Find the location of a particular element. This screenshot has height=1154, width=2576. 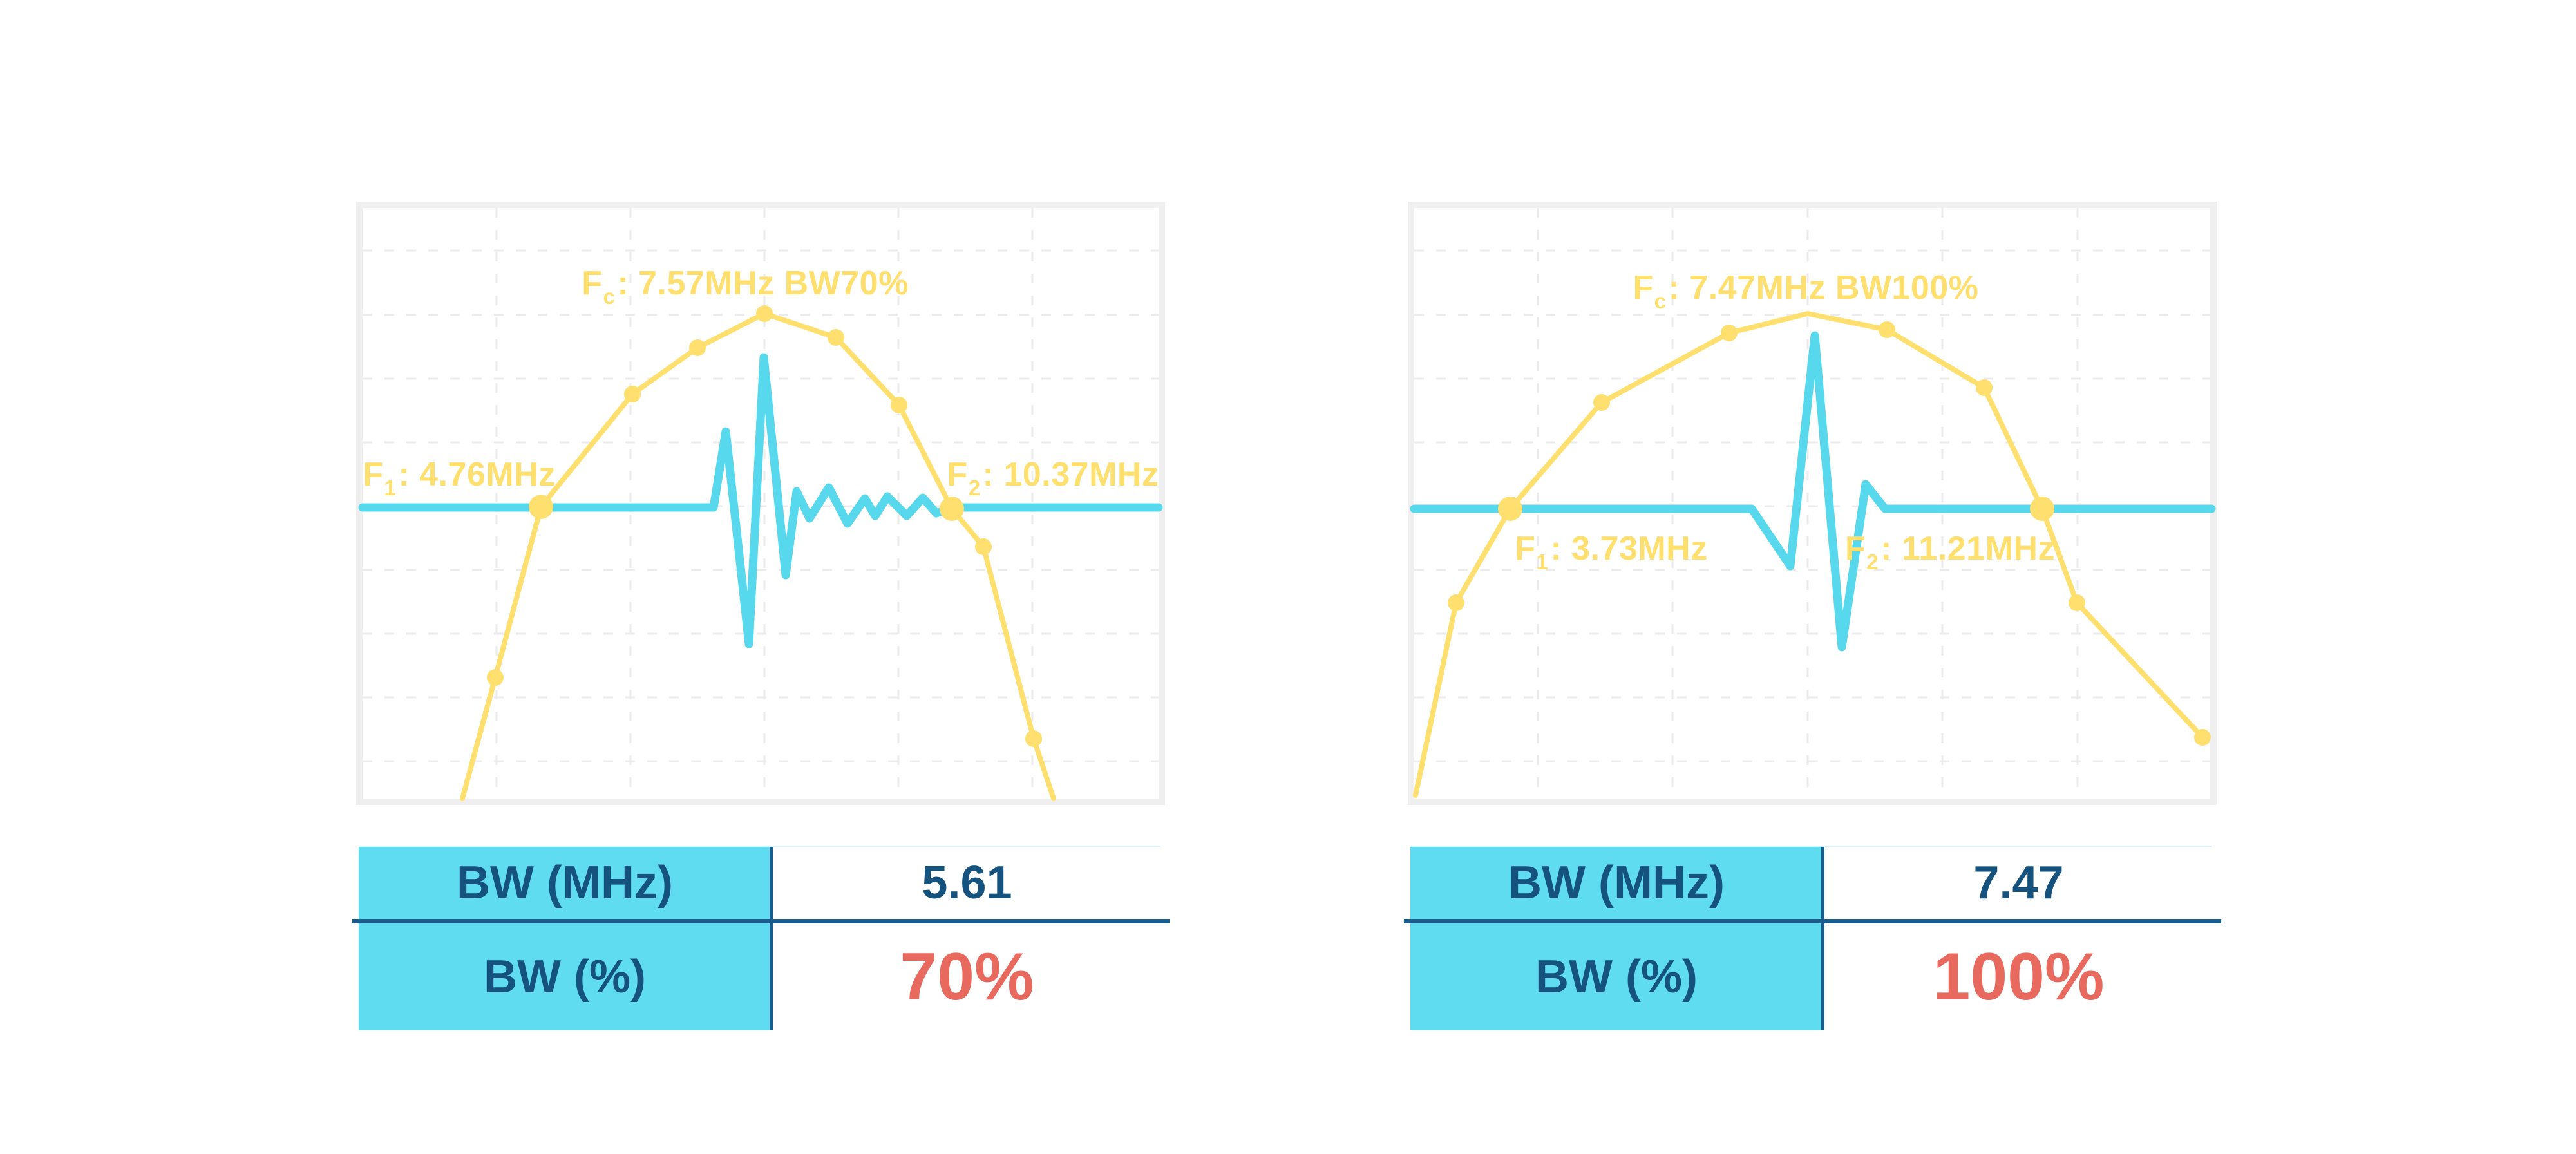

f1-value: : 4.76MHz is located at coordinates (477, 474).